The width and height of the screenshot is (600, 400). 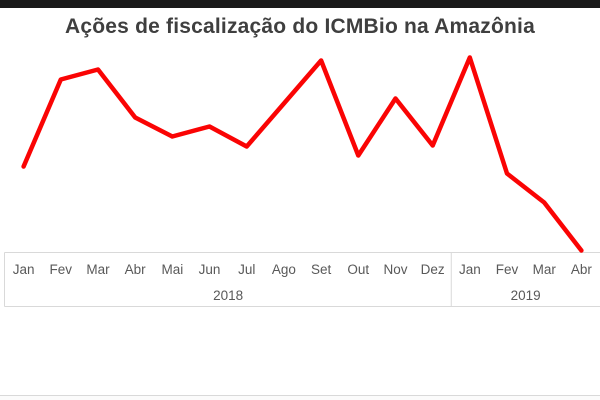 What do you see at coordinates (302, 279) in the screenshot?
I see `category-axis-lines` at bounding box center [302, 279].